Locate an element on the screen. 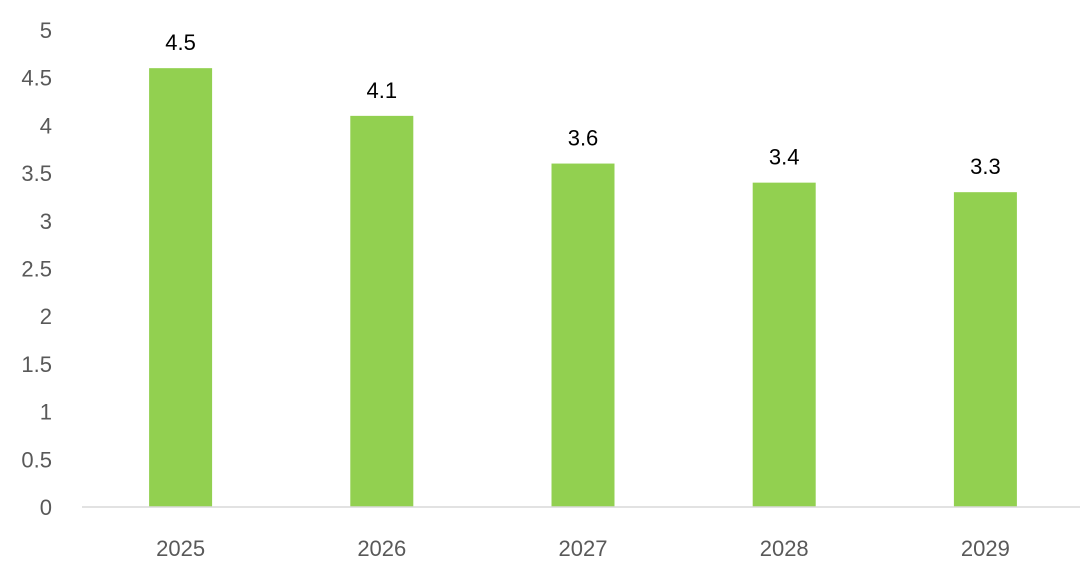  bar-2027 is located at coordinates (583, 335).